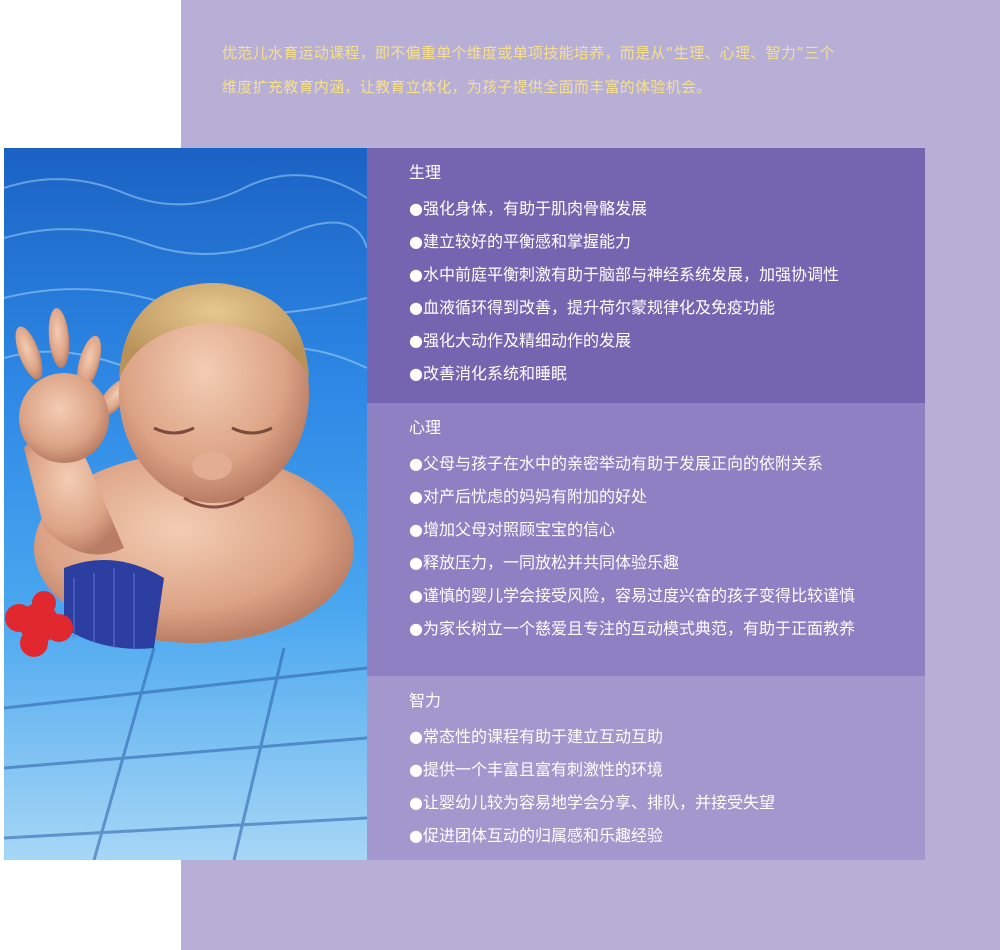 Image resolution: width=1000 pixels, height=950 pixels. Describe the element at coordinates (425, 700) in the screenshot. I see `section-title: 智力` at that location.